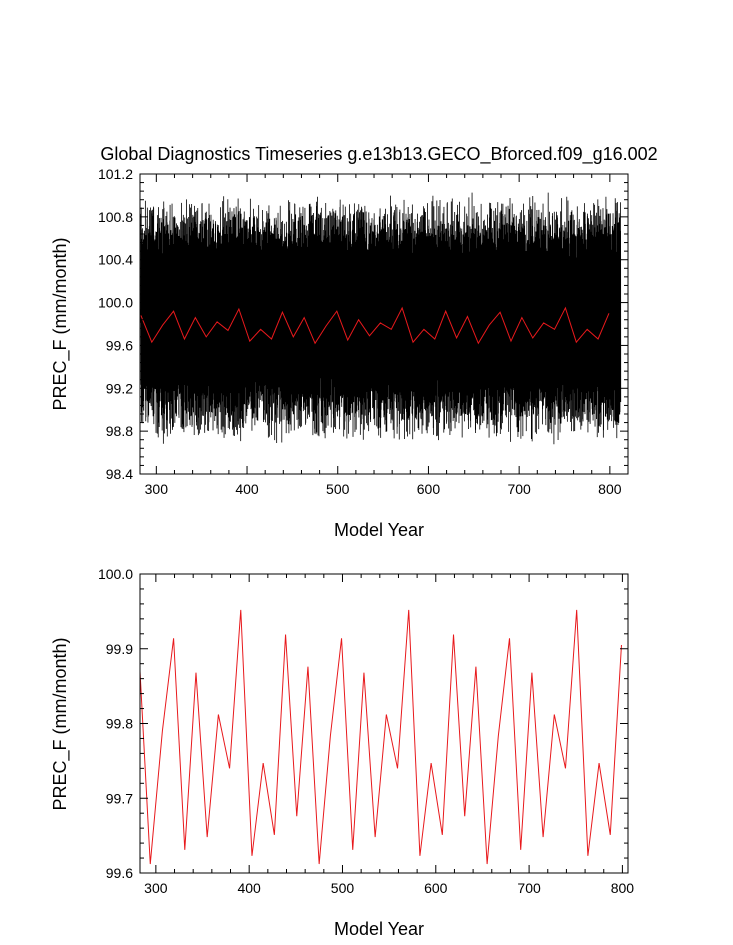 This screenshot has width=733, height=945. I want to click on y-tick-label: 101.2, so click(115, 174).